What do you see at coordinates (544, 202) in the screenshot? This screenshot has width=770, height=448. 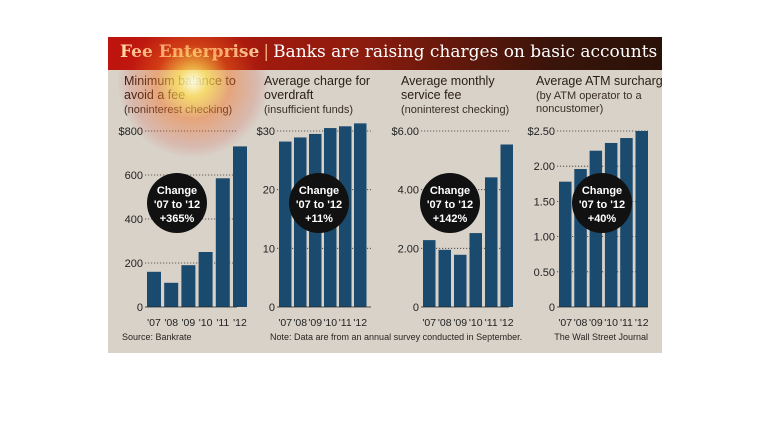 I see `y-tick-label: 1.50` at bounding box center [544, 202].